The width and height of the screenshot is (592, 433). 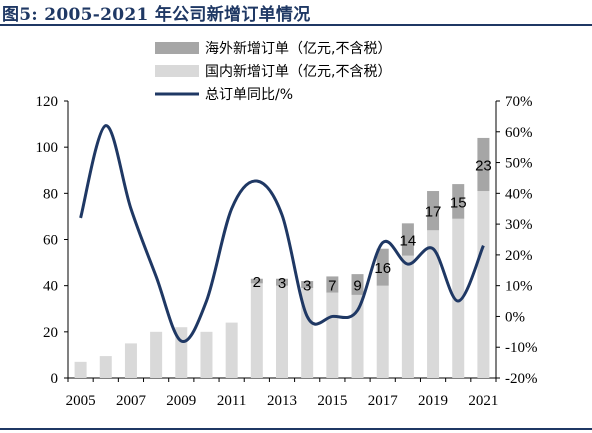 I want to click on x-tick-label: 2011, so click(x=231, y=401).